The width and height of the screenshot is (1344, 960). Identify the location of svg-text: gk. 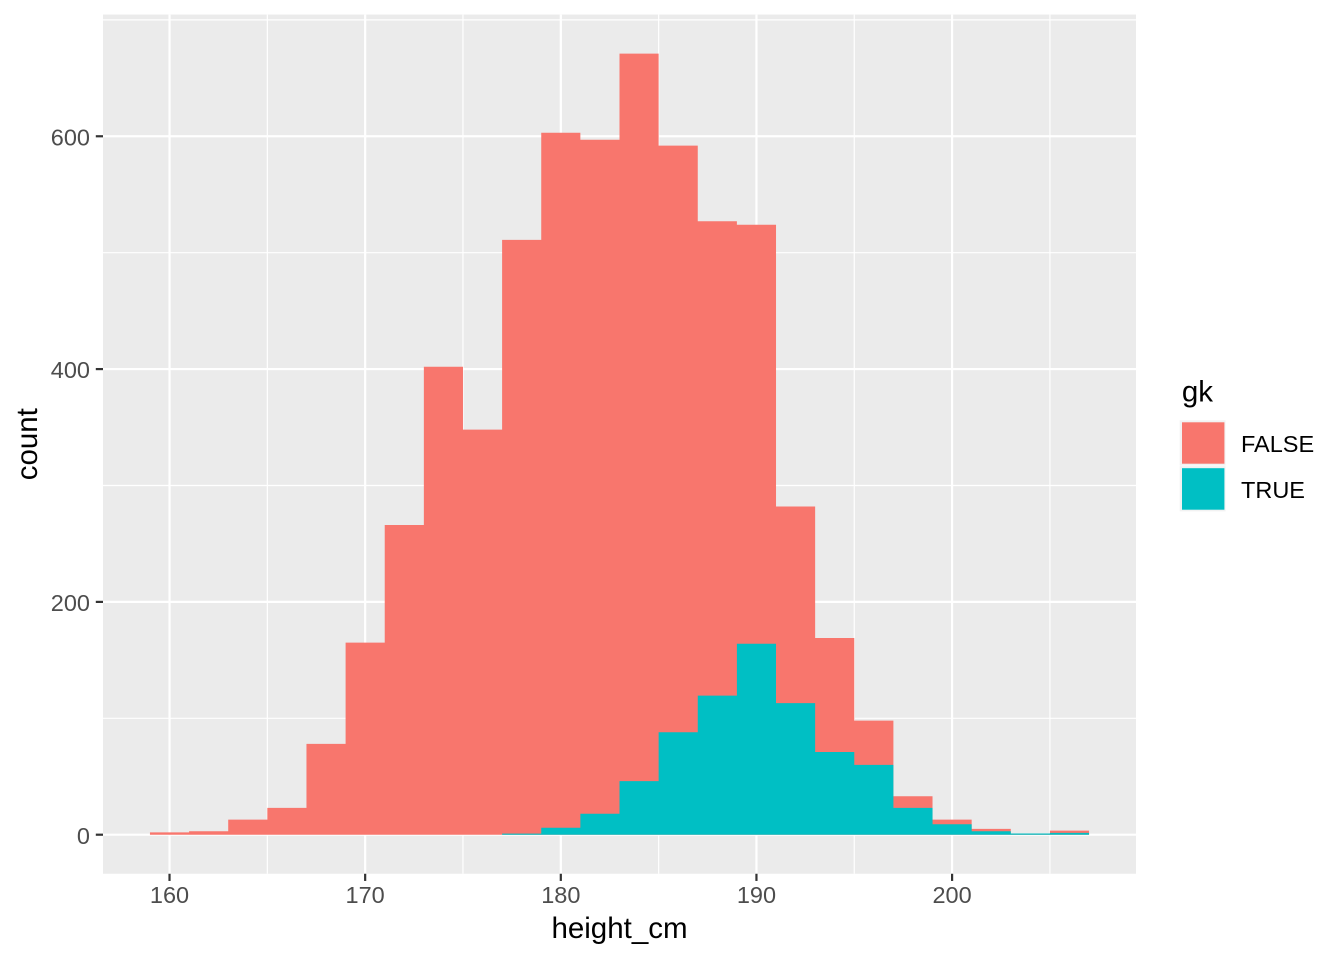
(1197, 392).